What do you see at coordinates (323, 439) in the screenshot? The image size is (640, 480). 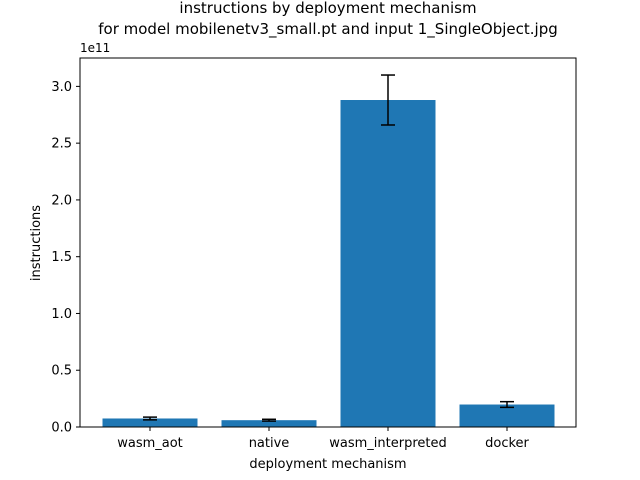 I see `x-axis: wasm_aot native wasm_interpreted docker` at bounding box center [323, 439].